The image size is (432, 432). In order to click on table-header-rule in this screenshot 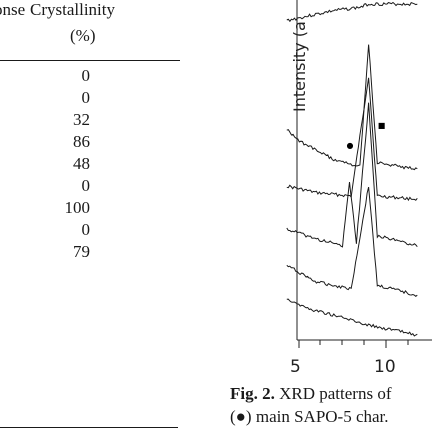, I will do `click(90, 60)`.